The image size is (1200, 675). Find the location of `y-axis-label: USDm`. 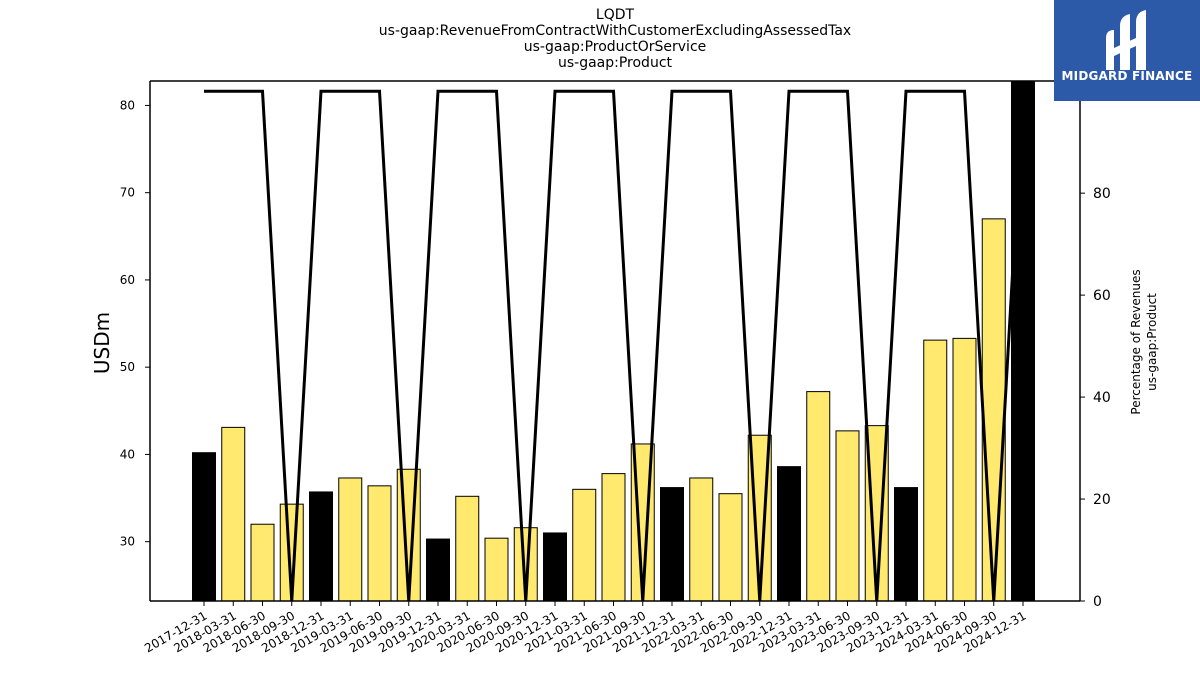

y-axis-label: USDm is located at coordinates (102, 343).